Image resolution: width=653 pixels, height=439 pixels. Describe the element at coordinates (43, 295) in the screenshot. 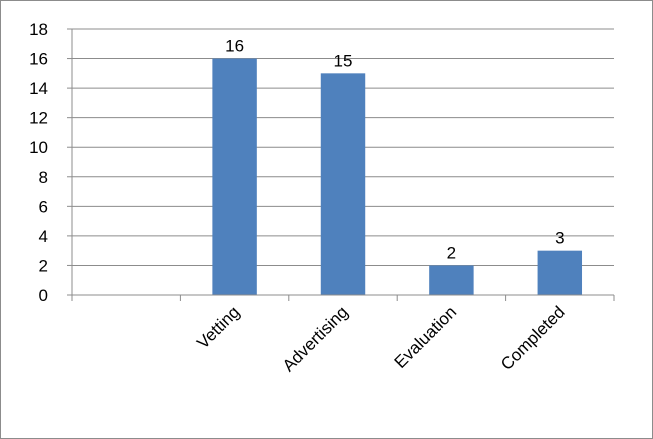

I see `y-tick-label: 0` at that location.